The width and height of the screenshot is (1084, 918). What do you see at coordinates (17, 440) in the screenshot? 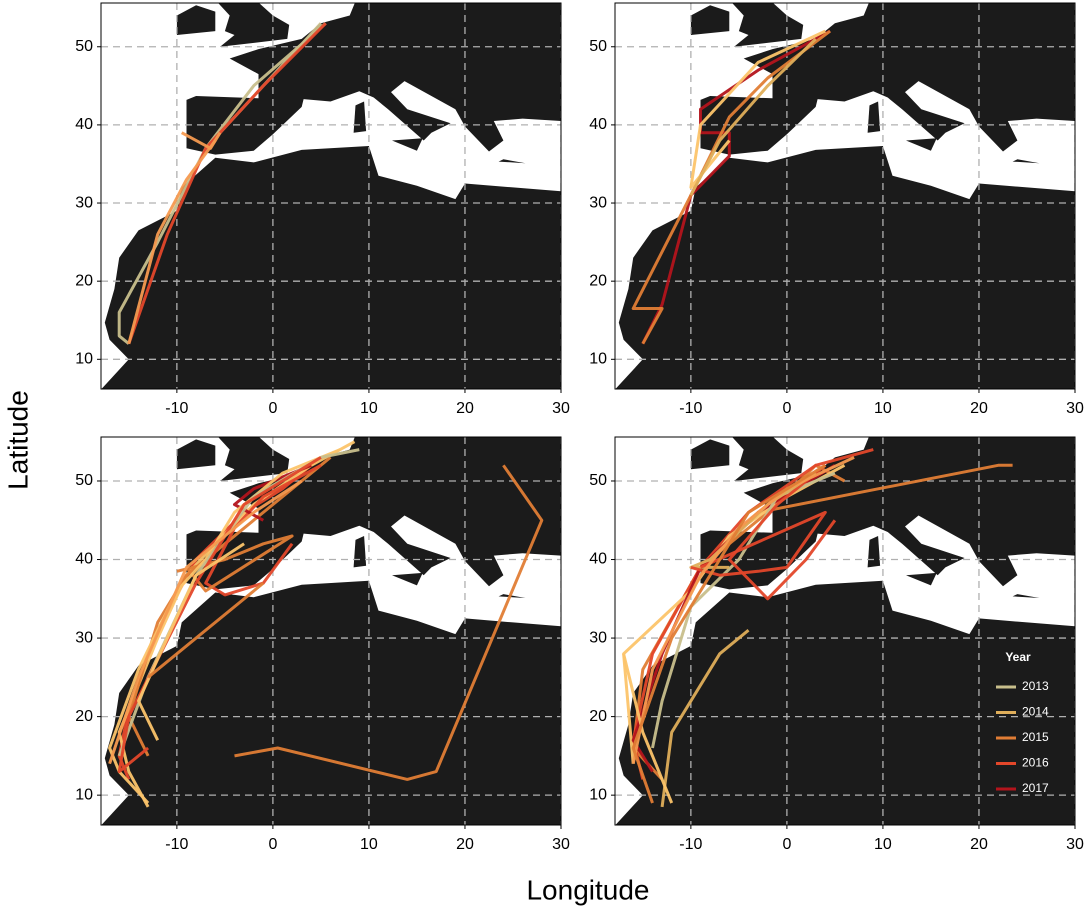
I see `y-axis-title: Latitude` at bounding box center [17, 440].